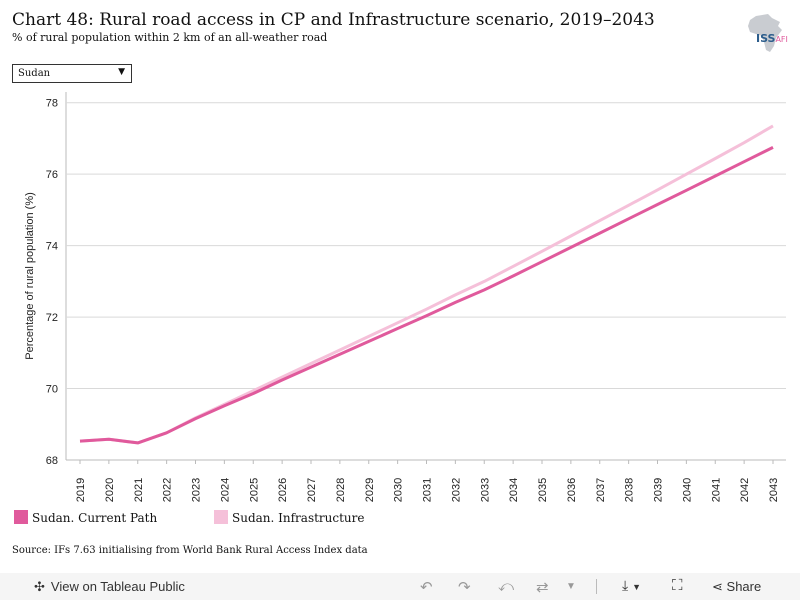 The width and height of the screenshot is (800, 600). Describe the element at coordinates (110, 490) in the screenshot. I see `x-tick-label: 2020` at that location.